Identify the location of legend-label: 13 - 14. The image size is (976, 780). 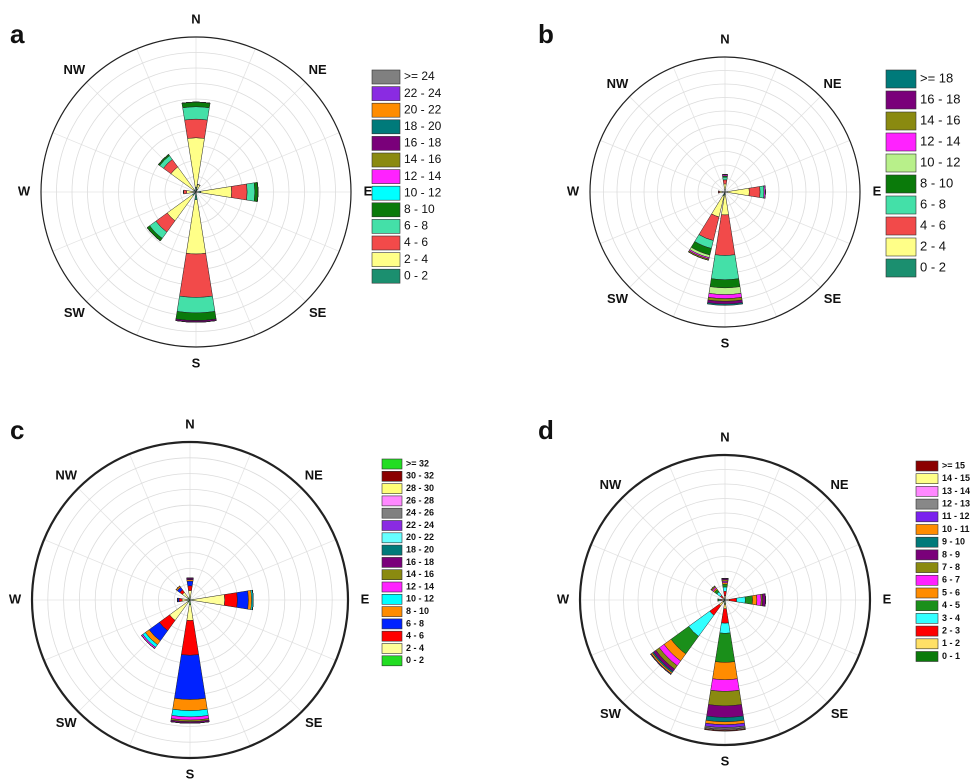
(956, 491).